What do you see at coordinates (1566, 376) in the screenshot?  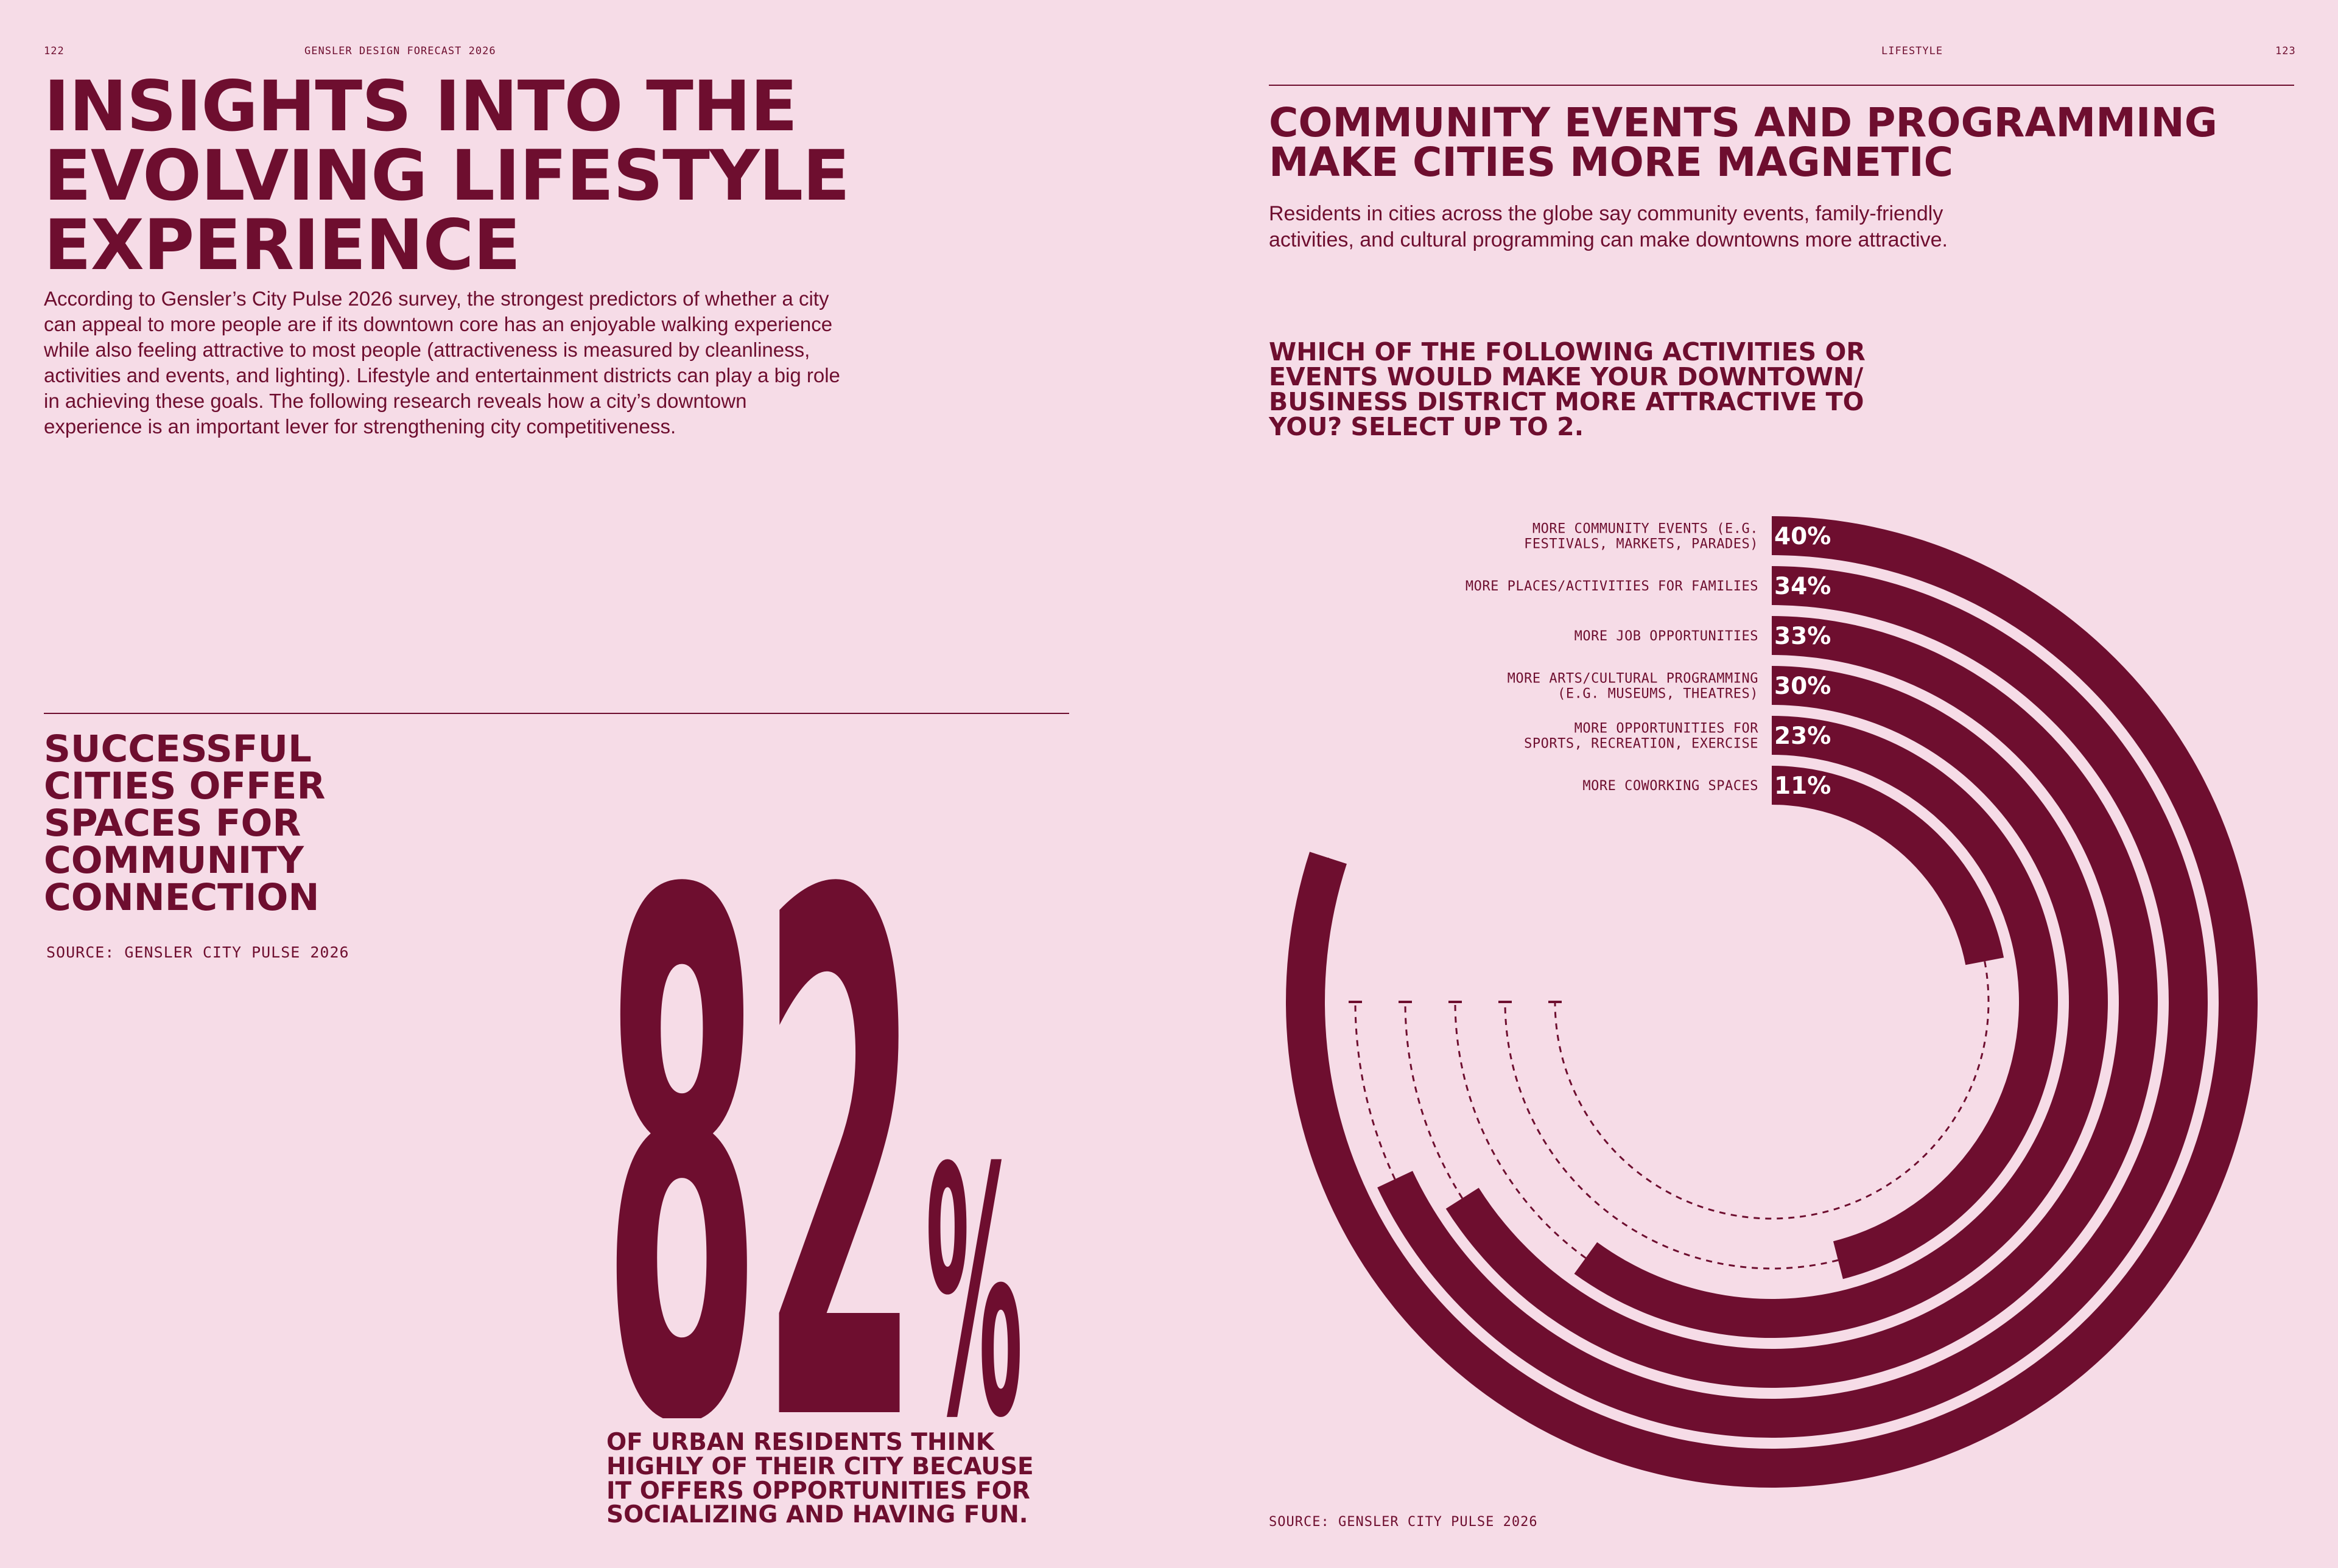 I see `question-line: EVENTS WOULD MAKE YOUR DOWNTOWN/` at bounding box center [1566, 376].